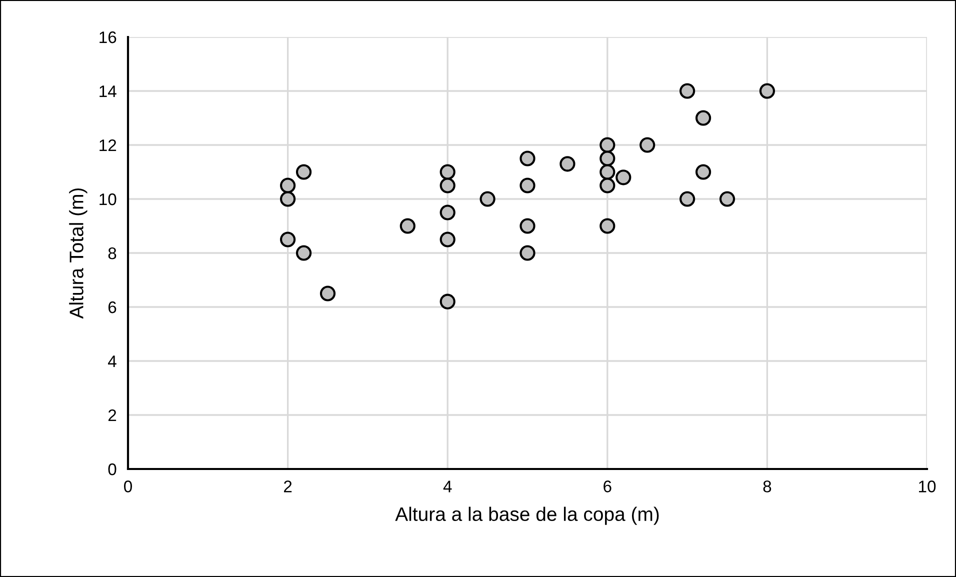 The height and width of the screenshot is (577, 956). Describe the element at coordinates (112, 253) in the screenshot. I see `y-tick-label: 8` at that location.